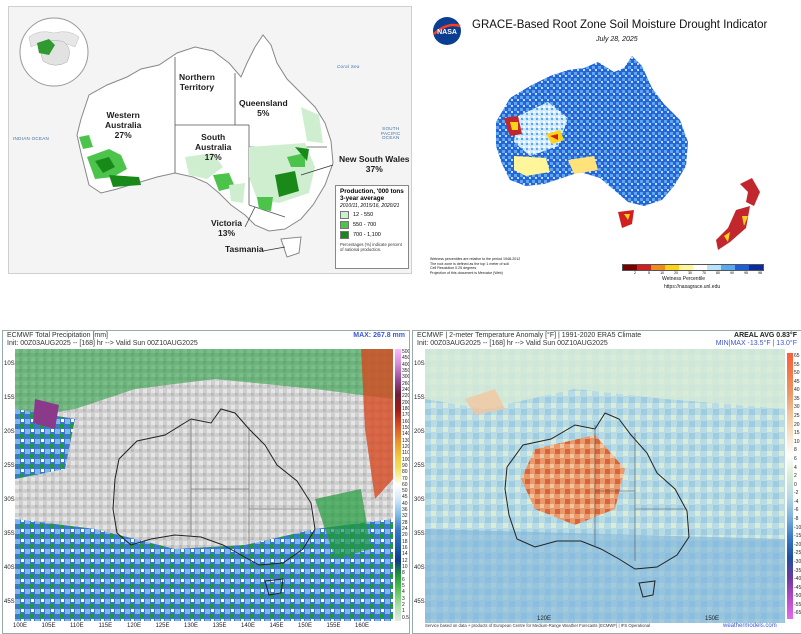  Describe the element at coordinates (406, 415) in the screenshot. I see `precip-colorbar-label: 170` at that location.